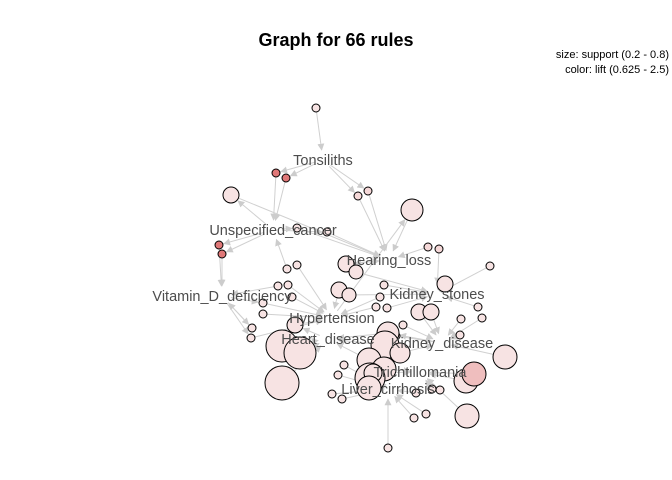  Describe the element at coordinates (617, 70) in the screenshot. I see `legend-color: color: lift (0.625 - 2.5)` at that location.